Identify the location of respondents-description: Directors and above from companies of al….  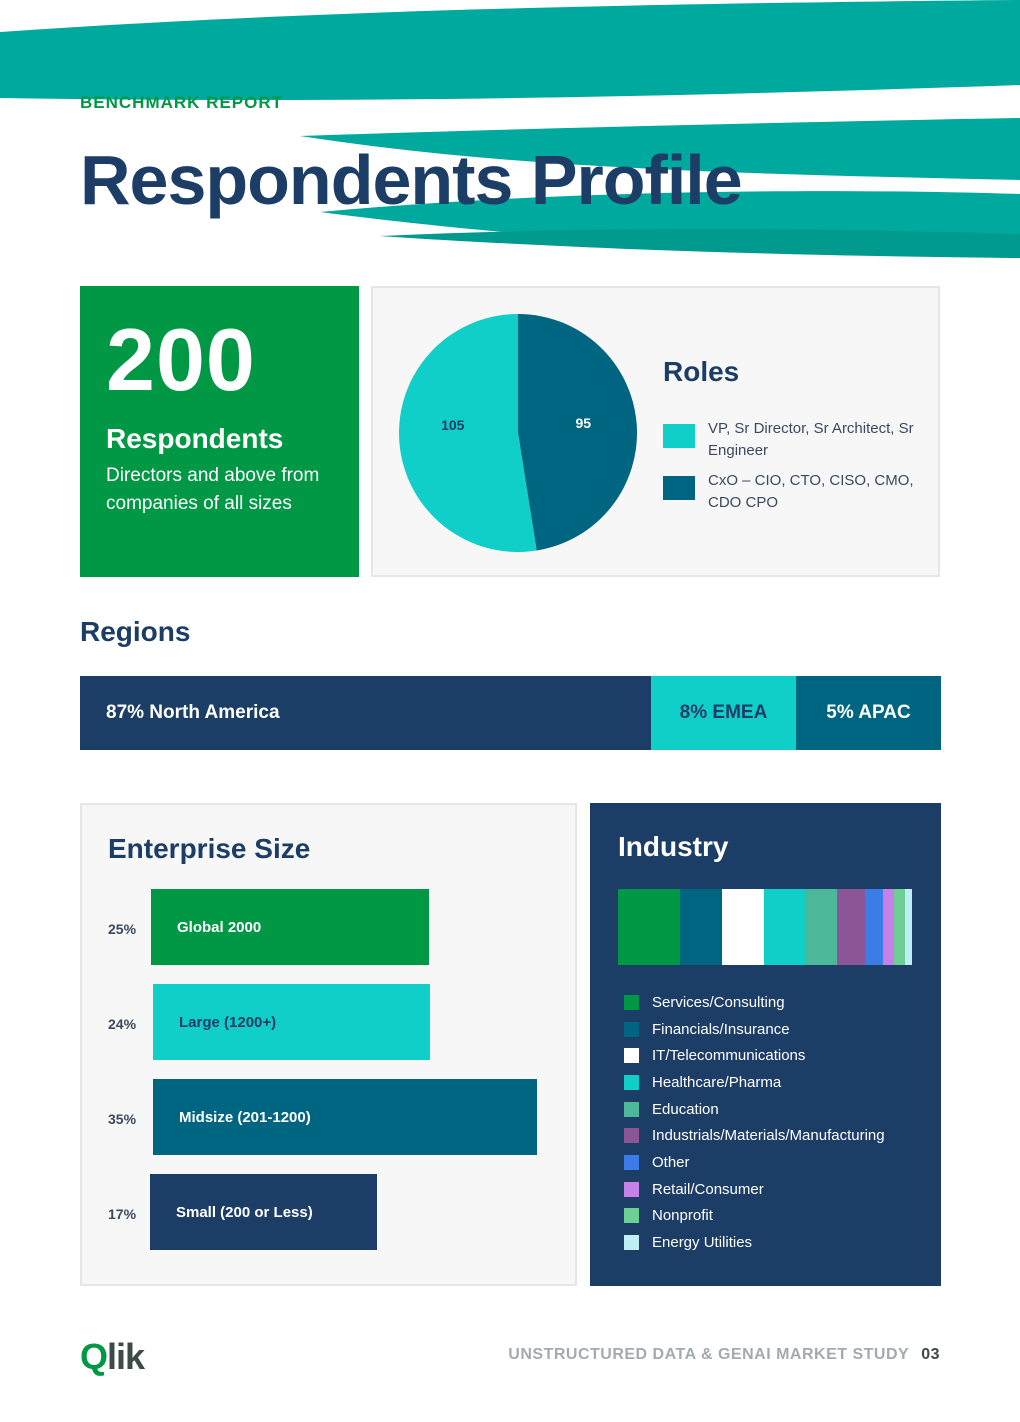
(213, 489).